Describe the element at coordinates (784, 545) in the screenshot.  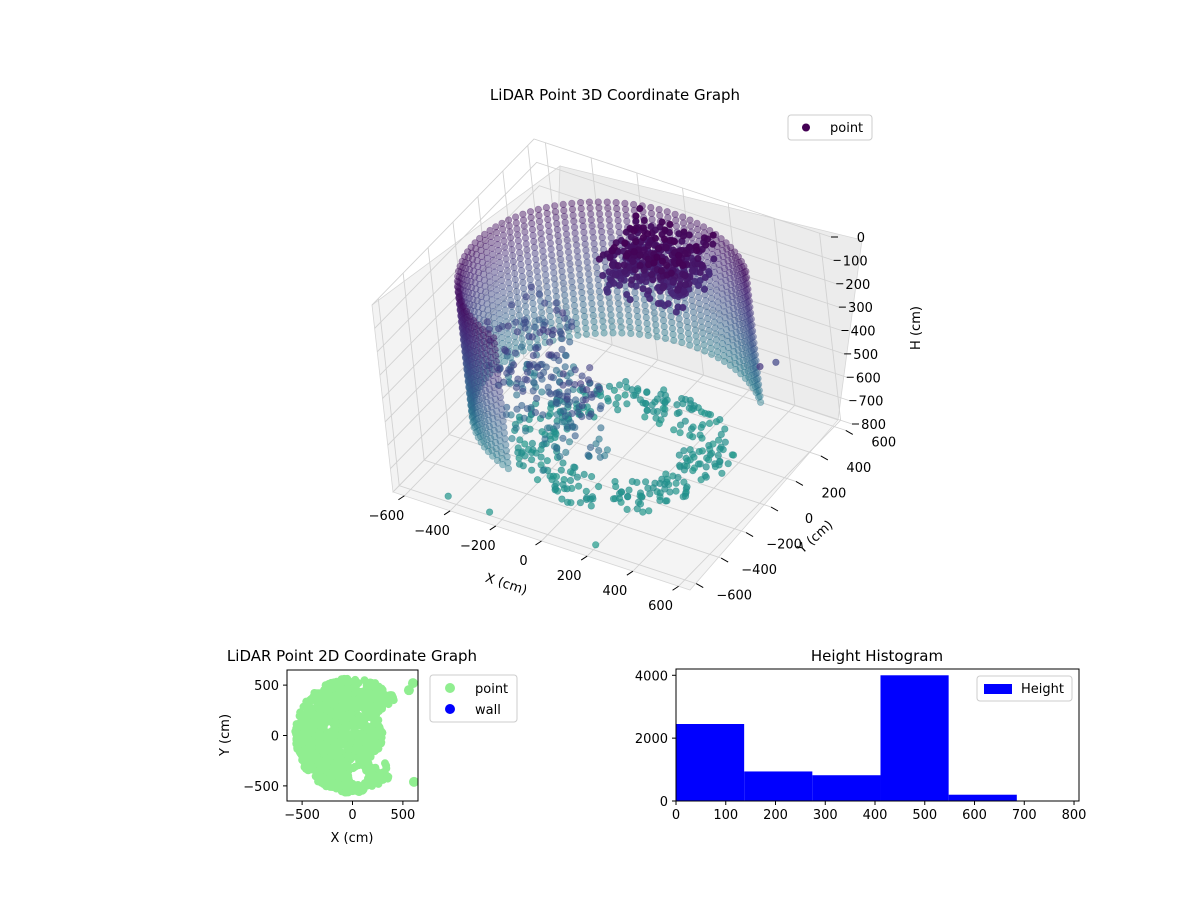
I see `y-tick-label-3d: −200` at that location.